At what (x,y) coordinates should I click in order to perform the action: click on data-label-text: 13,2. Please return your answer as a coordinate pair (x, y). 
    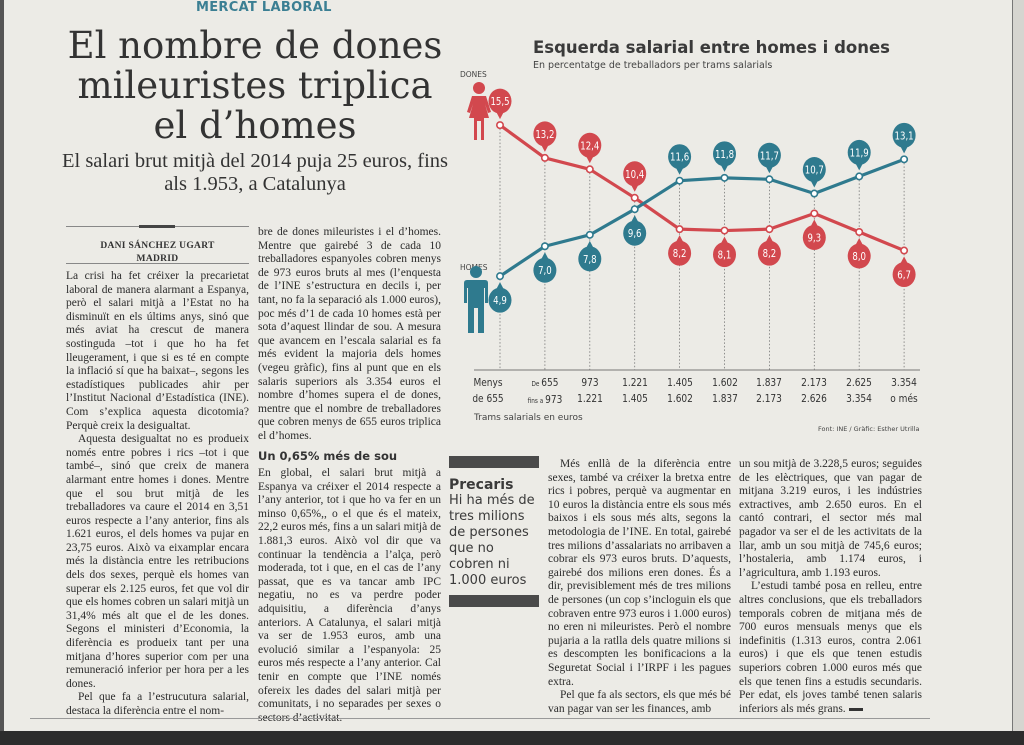
    Looking at the image, I should click on (544, 135).